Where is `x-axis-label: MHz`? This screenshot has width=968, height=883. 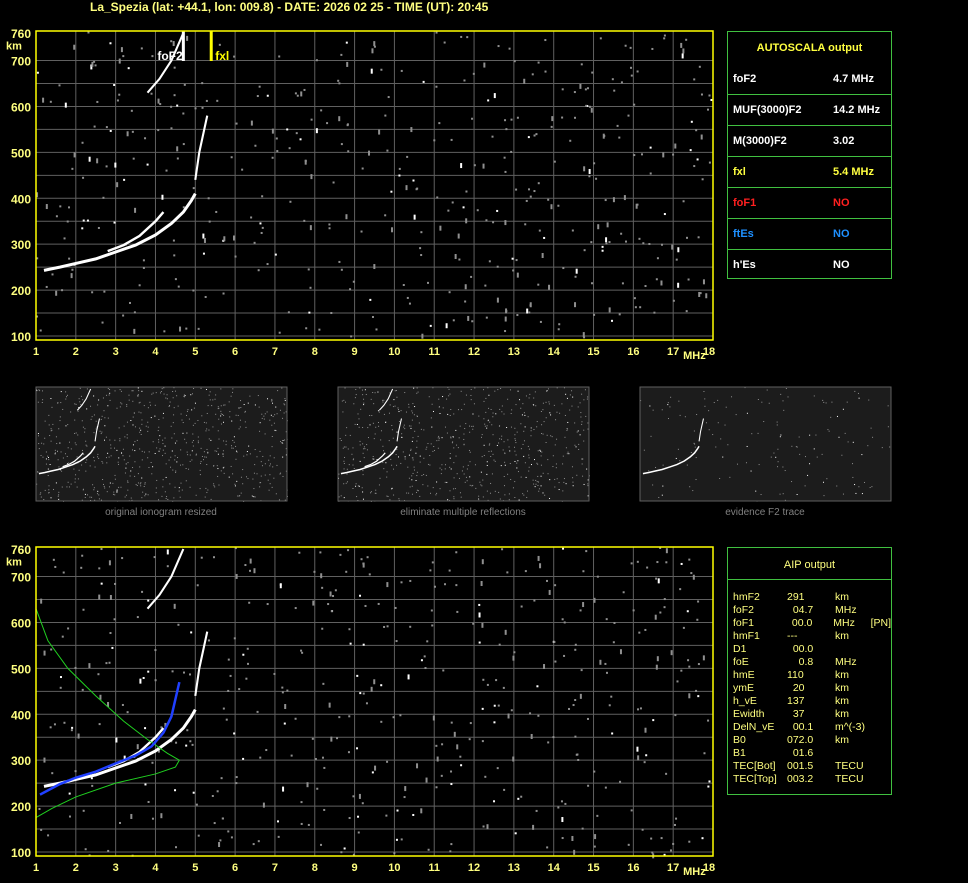 x-axis-label: MHz is located at coordinates (694, 872).